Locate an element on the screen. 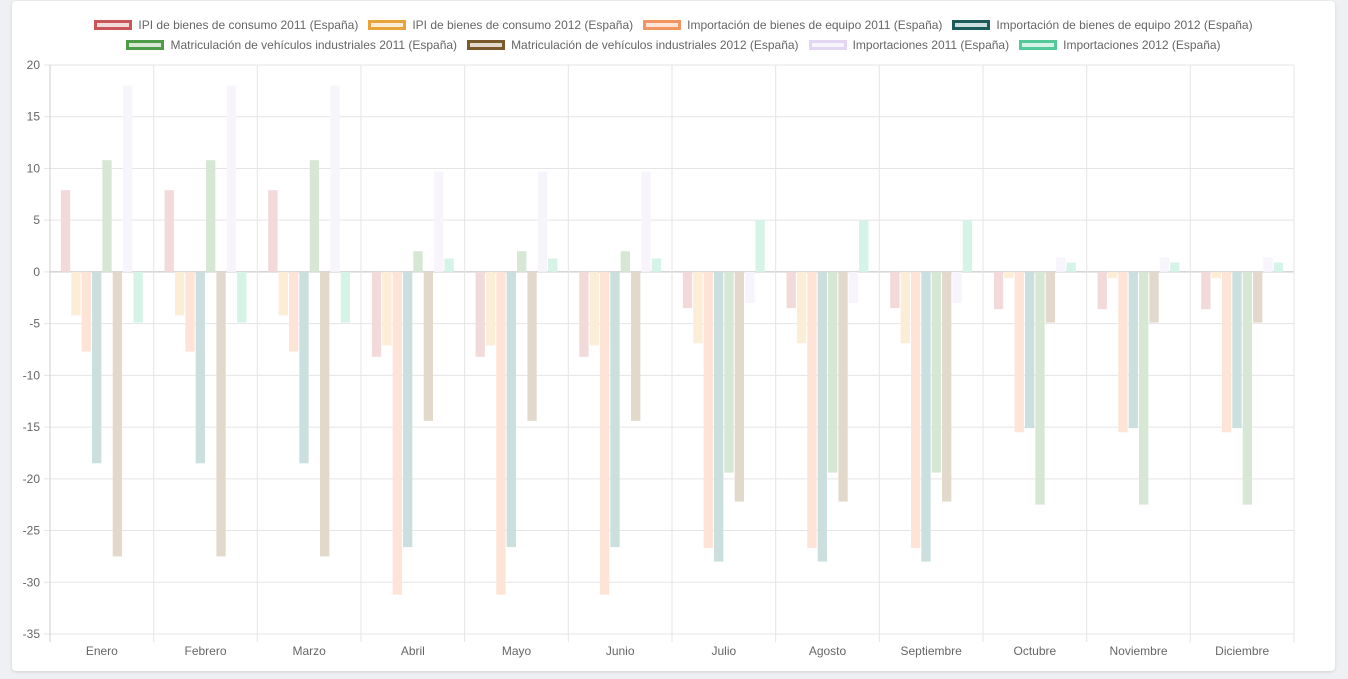  x-tick-label: Marzo is located at coordinates (309, 651).